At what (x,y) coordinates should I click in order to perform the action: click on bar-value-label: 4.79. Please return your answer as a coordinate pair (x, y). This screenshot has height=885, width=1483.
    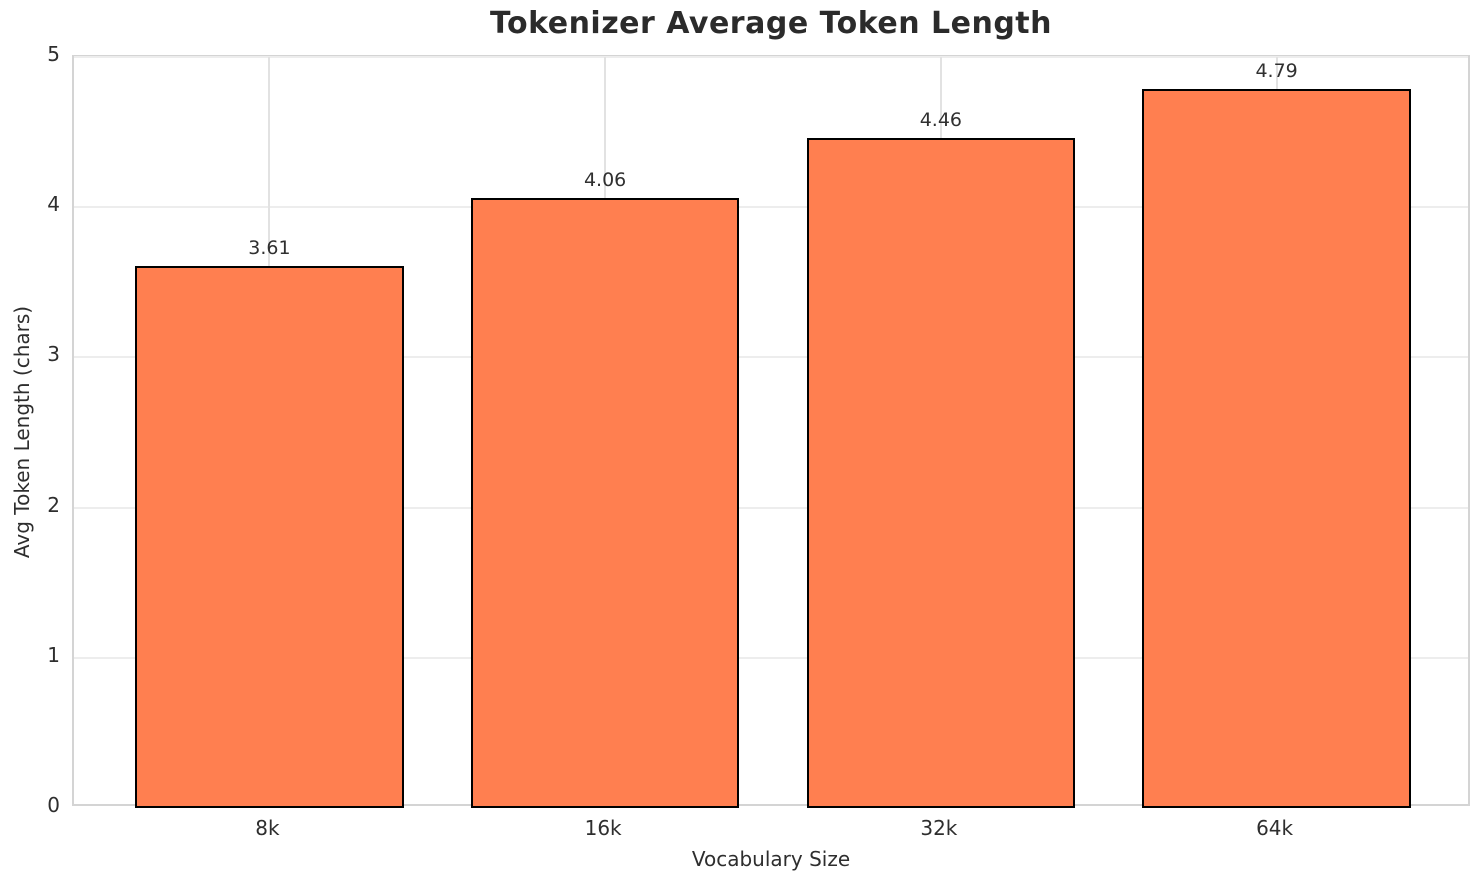
    Looking at the image, I should click on (1276, 70).